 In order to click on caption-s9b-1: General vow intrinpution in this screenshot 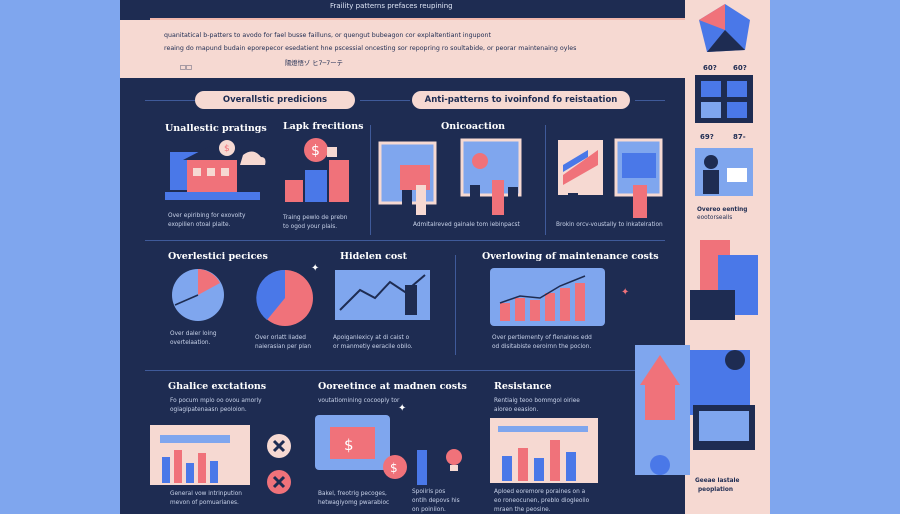, I will do `click(206, 494)`.